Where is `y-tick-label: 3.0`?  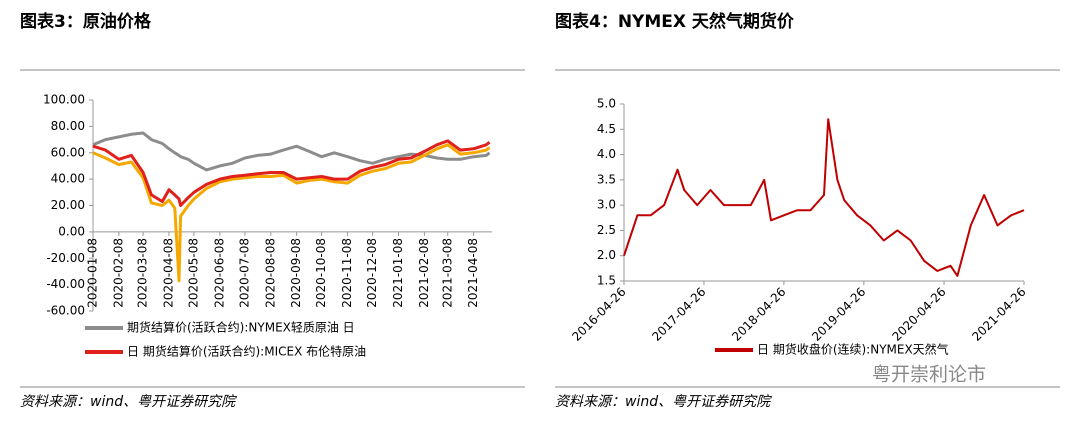
y-tick-label: 3.0 is located at coordinates (606, 205).